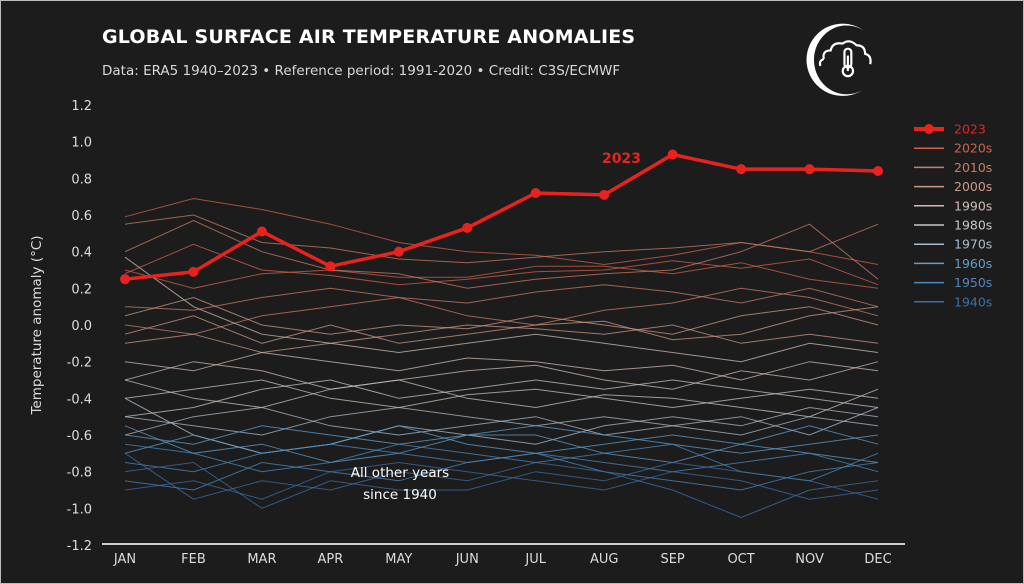 The image size is (1024, 584). I want to click on x-tick-label: MAY, so click(398, 559).